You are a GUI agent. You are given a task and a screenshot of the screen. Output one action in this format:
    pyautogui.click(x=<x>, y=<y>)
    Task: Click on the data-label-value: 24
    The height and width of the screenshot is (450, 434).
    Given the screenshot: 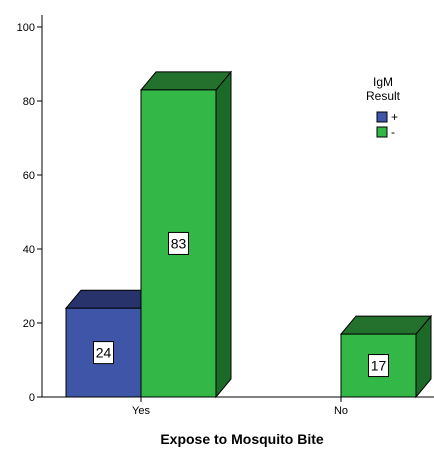 What is the action you would take?
    pyautogui.click(x=104, y=353)
    